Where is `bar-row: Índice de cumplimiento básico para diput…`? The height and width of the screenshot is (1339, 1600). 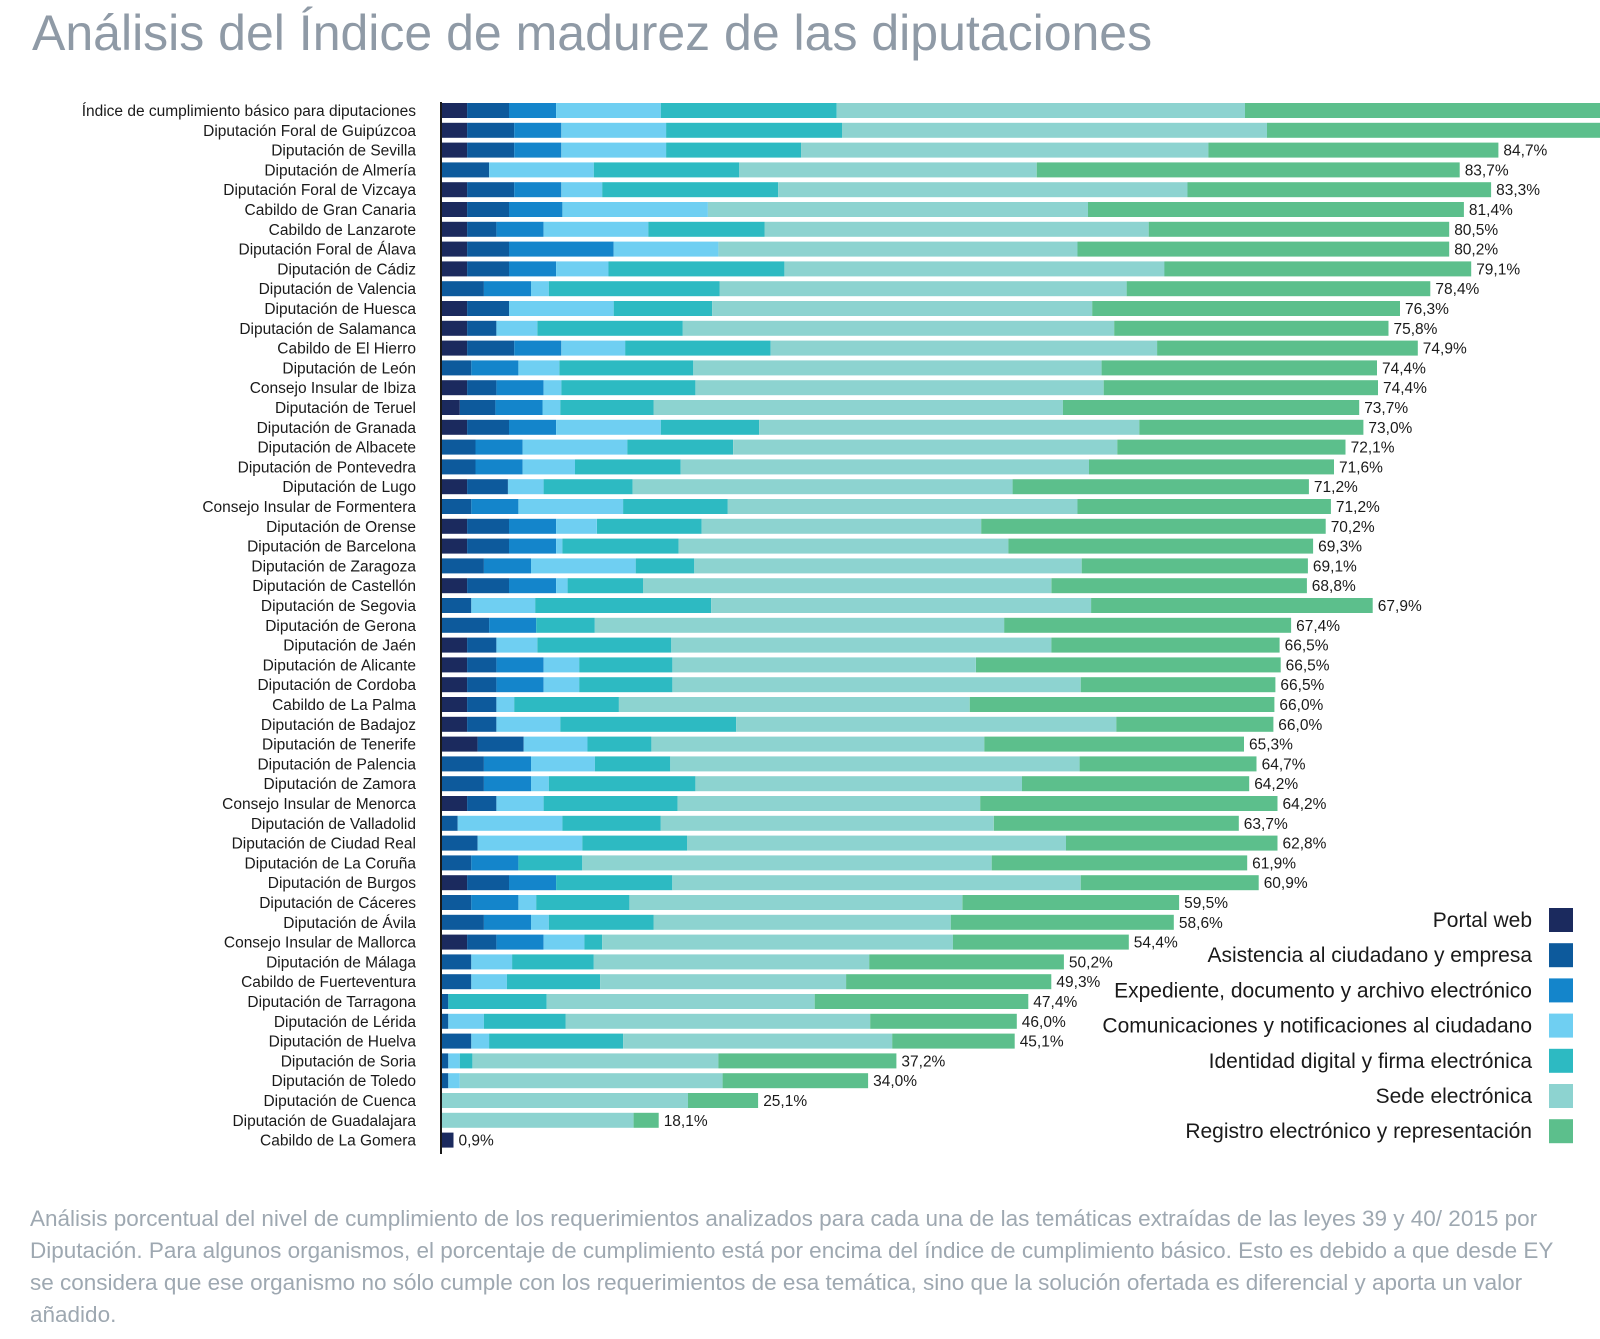
bar-row: Índice de cumplimiento básico para diput… is located at coordinates (841, 111).